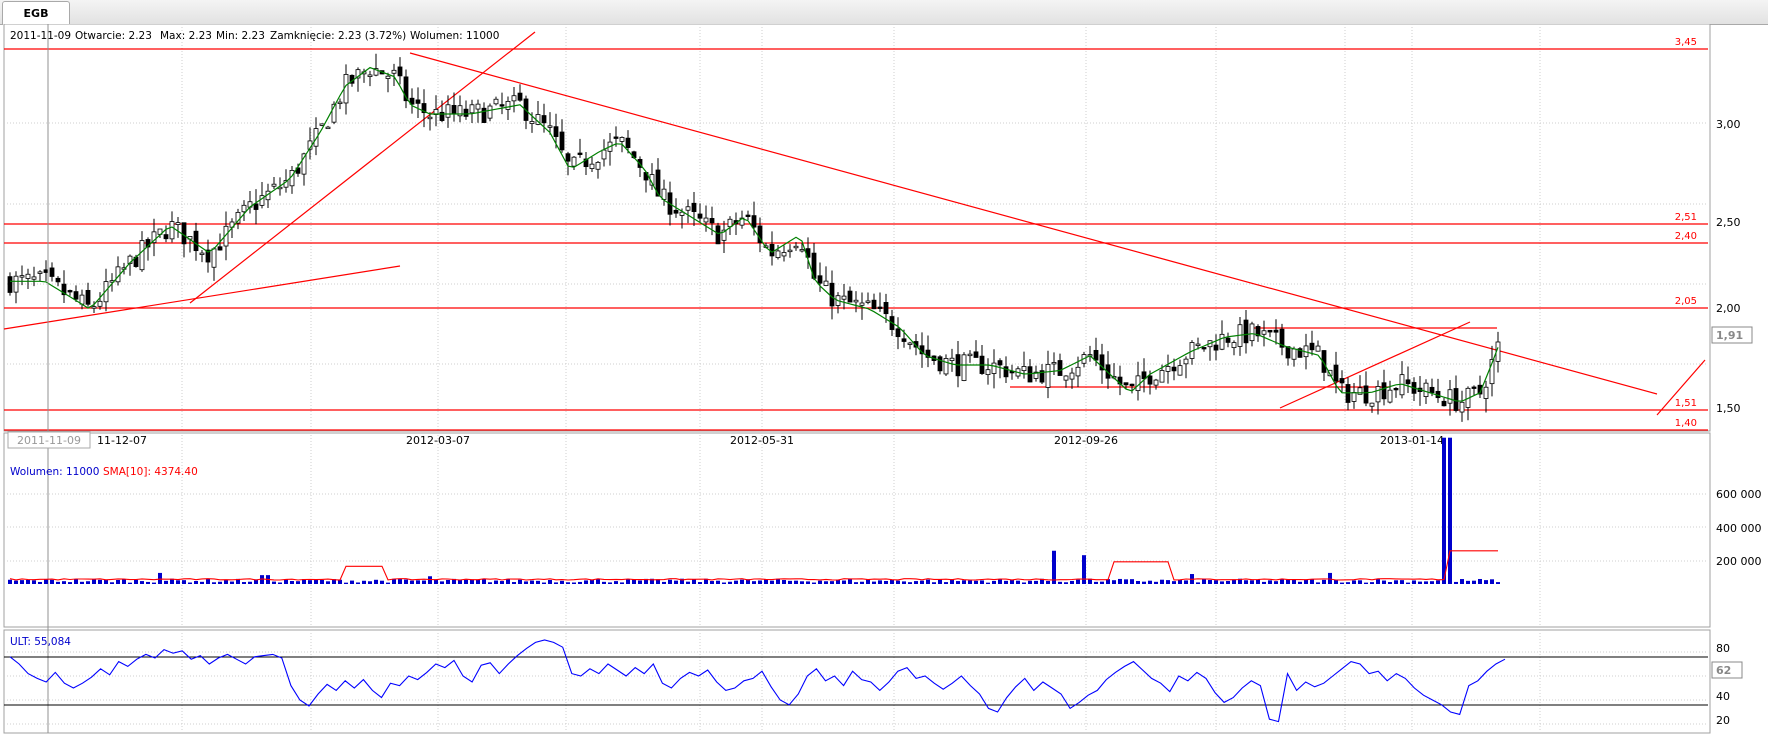 This screenshot has width=1768, height=735. Describe the element at coordinates (54, 472) in the screenshot. I see `volume-legend: Wolumen: 11000` at that location.